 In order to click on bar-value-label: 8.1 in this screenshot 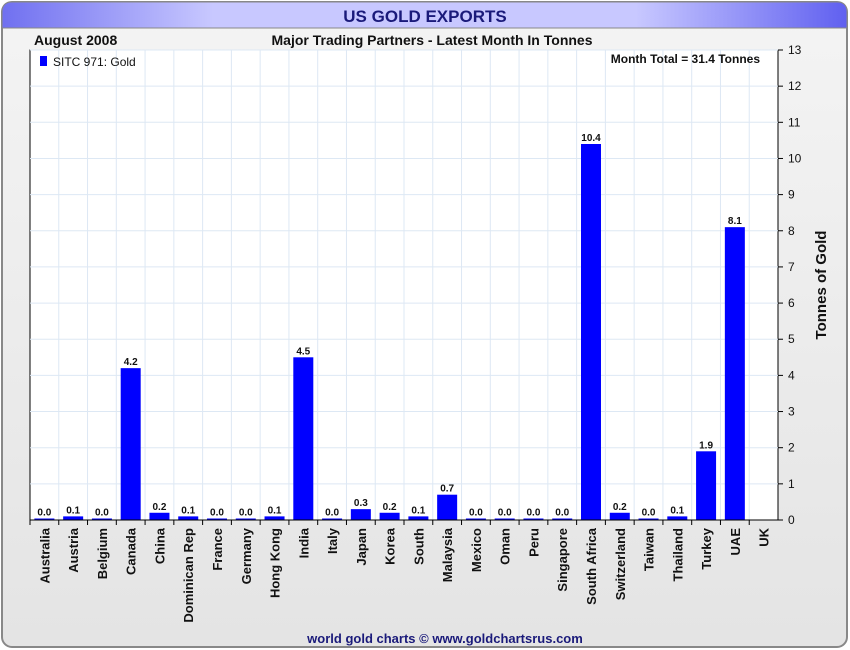, I will do `click(735, 221)`.